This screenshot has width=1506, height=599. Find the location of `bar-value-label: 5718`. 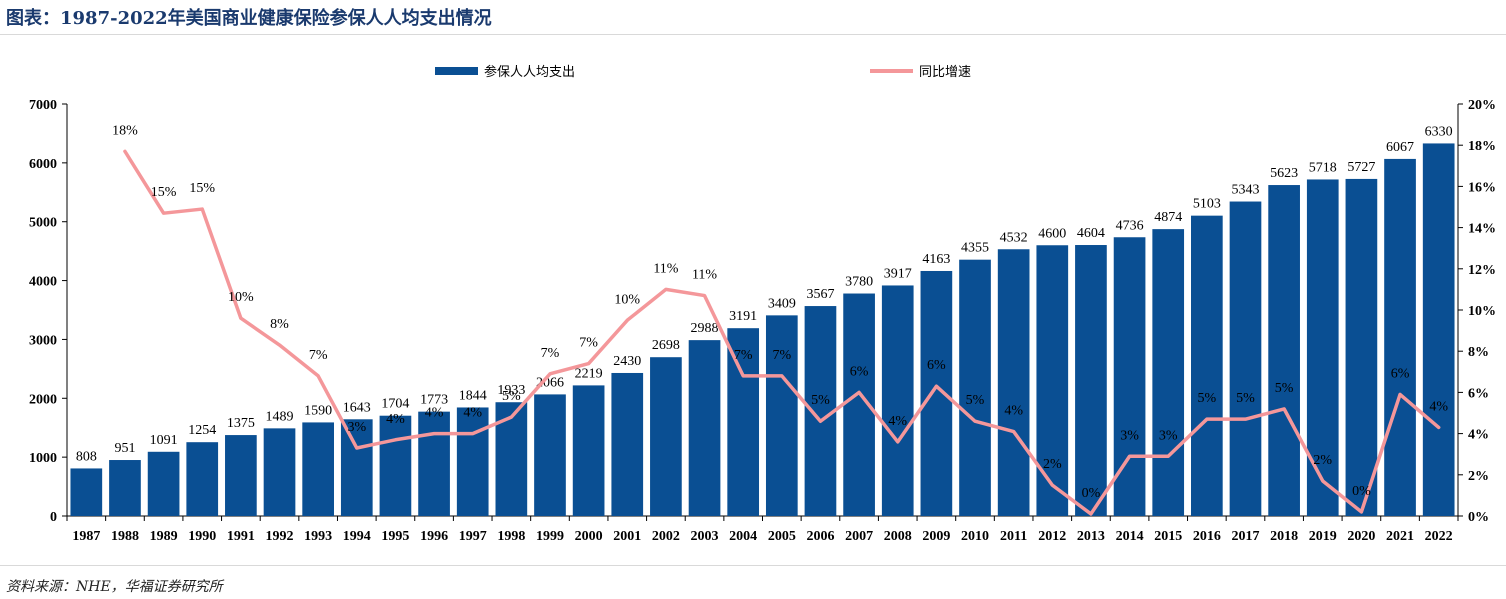

bar-value-label: 5718 is located at coordinates (1323, 167).